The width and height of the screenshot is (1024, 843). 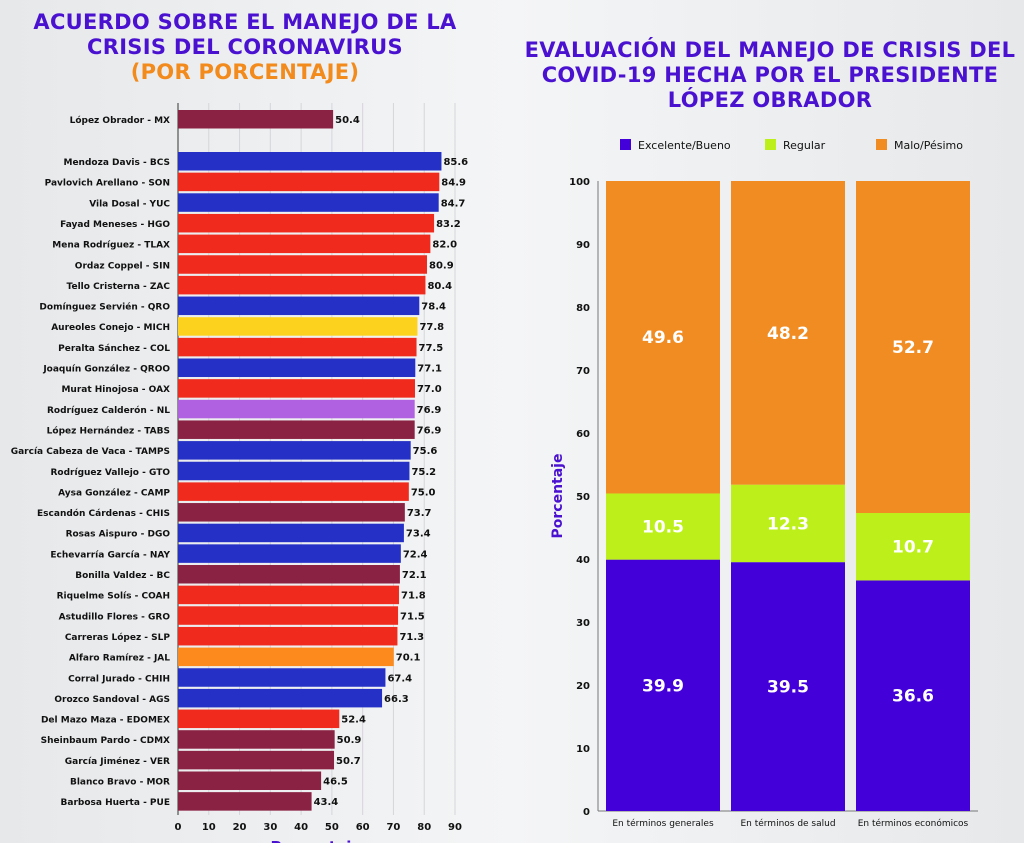 I want to click on y-tick-label: 0, so click(x=586, y=812).